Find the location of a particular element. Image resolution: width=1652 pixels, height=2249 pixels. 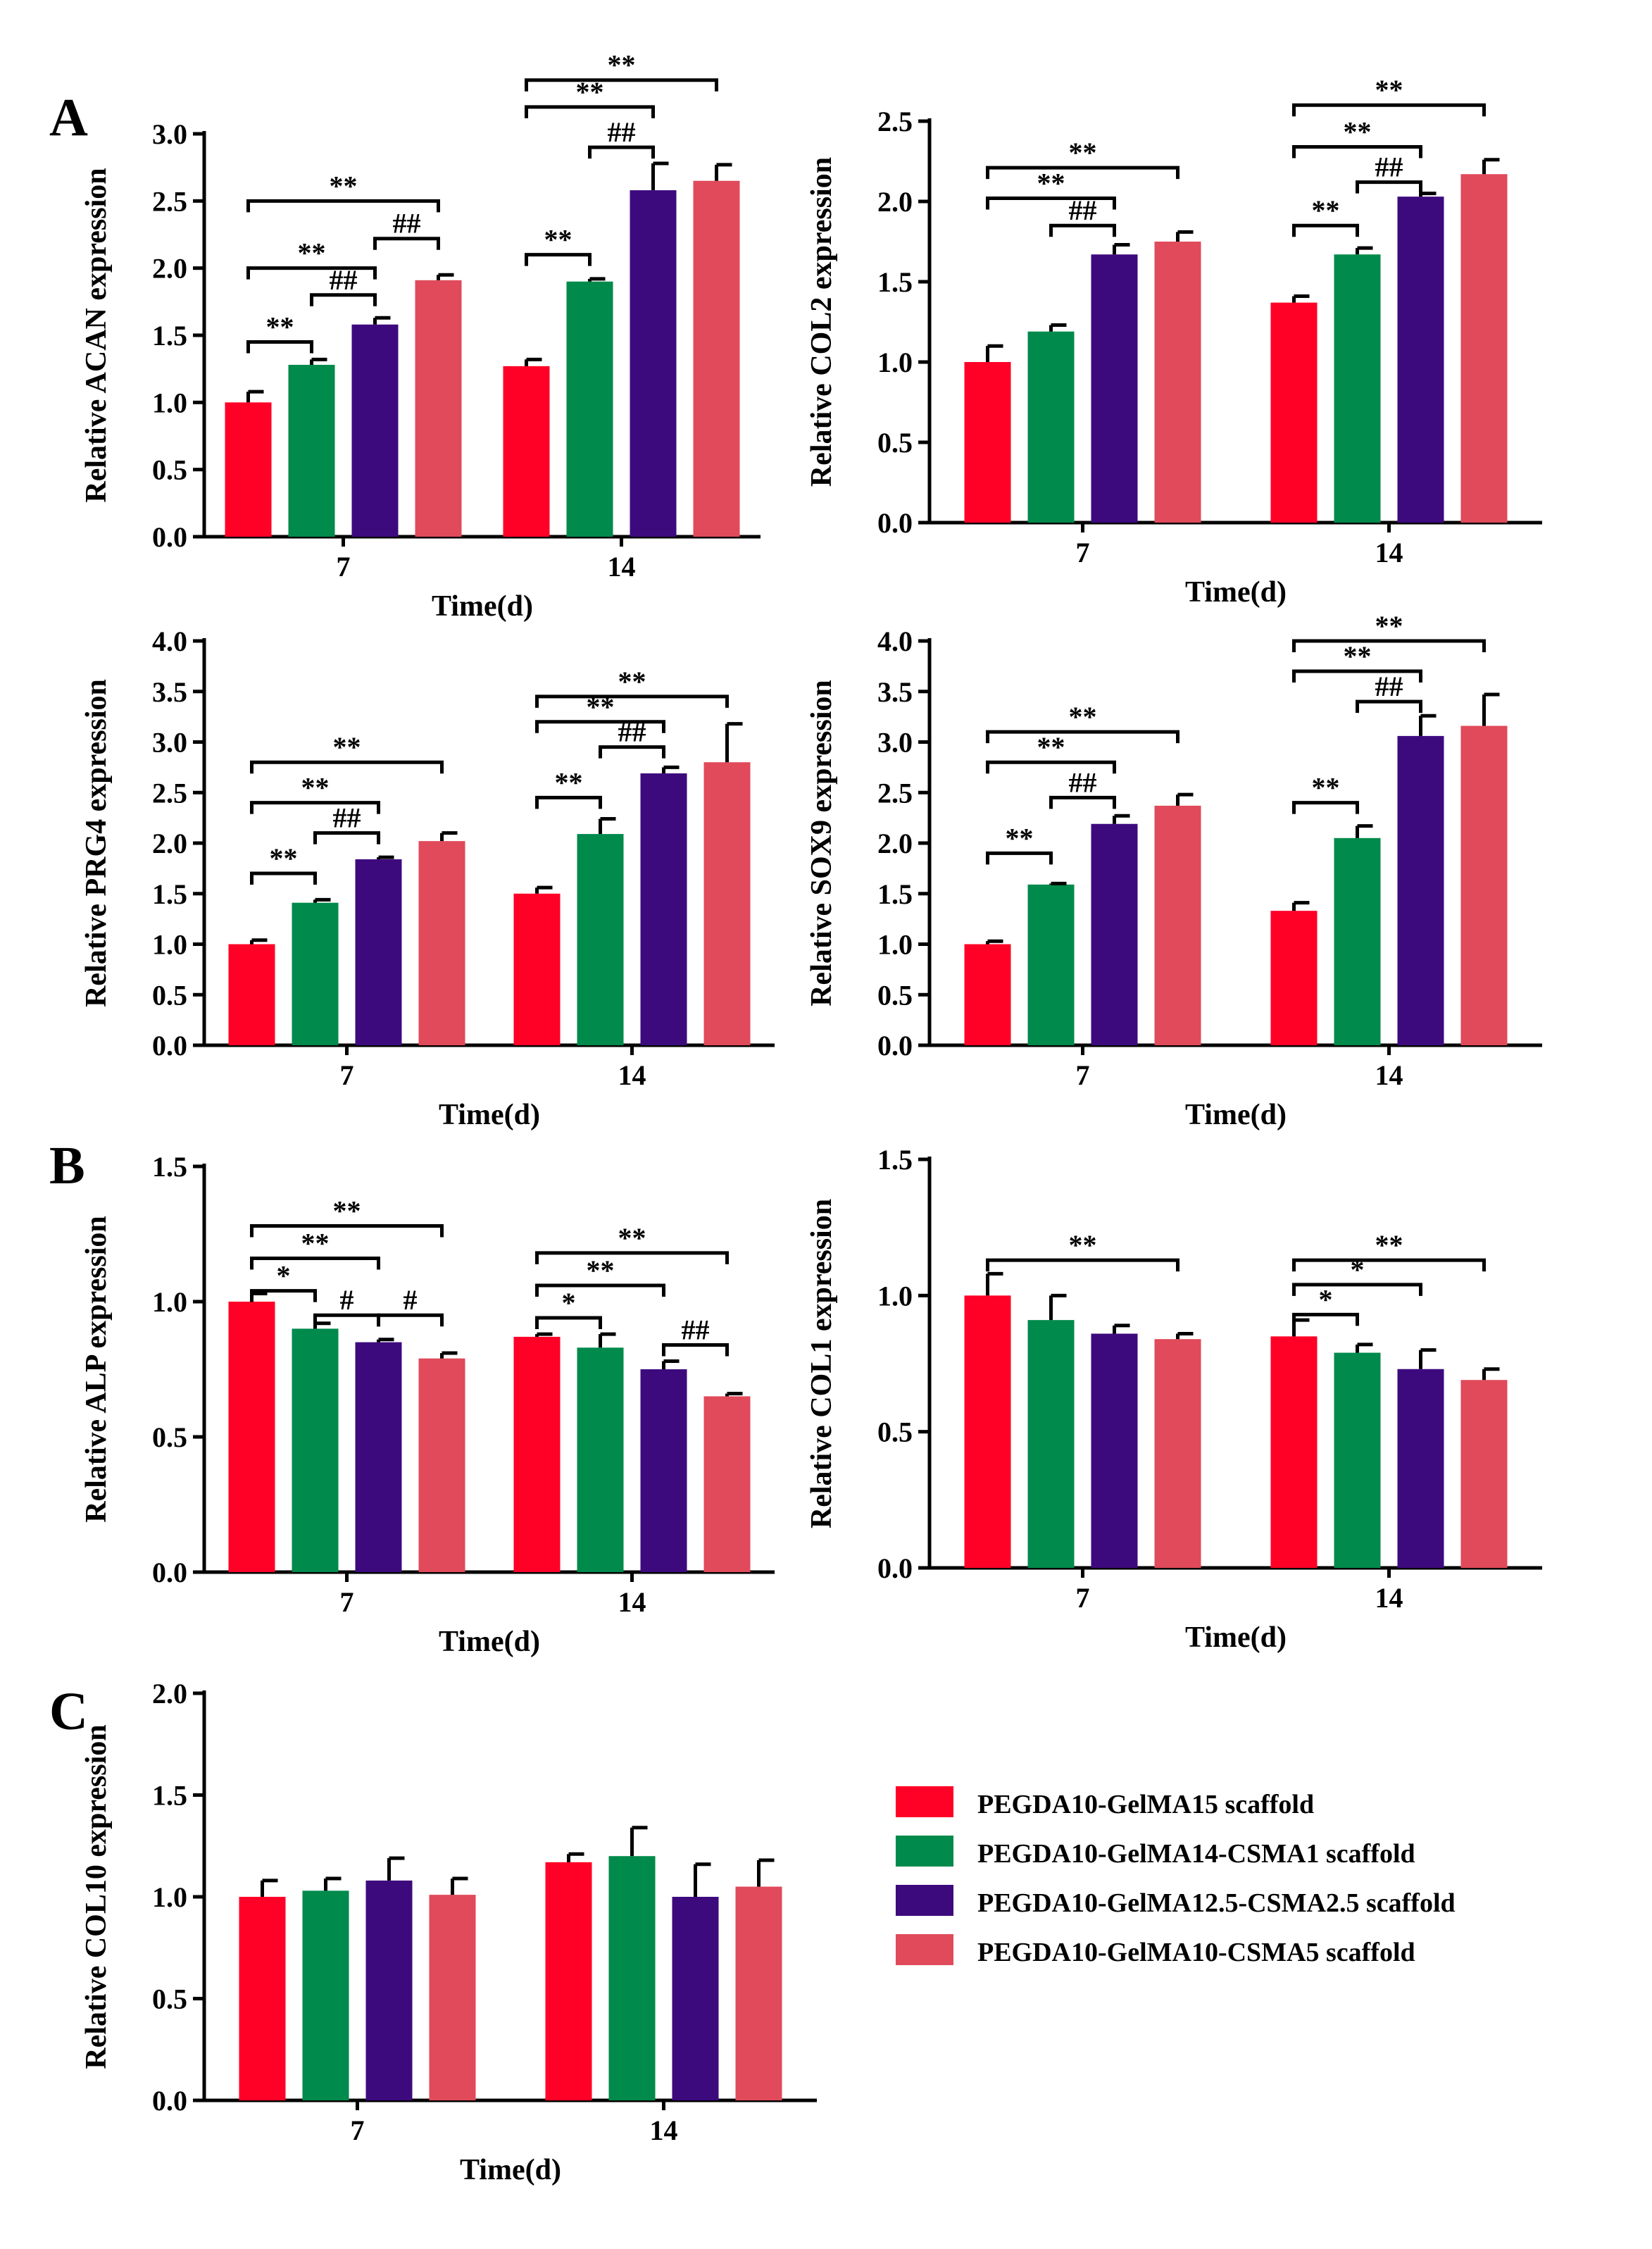

bar-col10-s2-g0 is located at coordinates (389, 1990).